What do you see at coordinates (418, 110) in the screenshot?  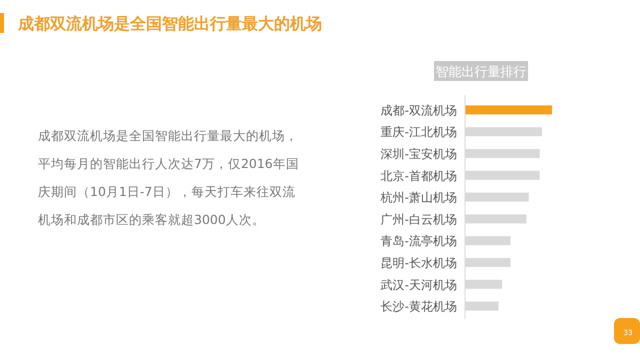 I see `y-tick-label: 成都-双流机场` at bounding box center [418, 110].